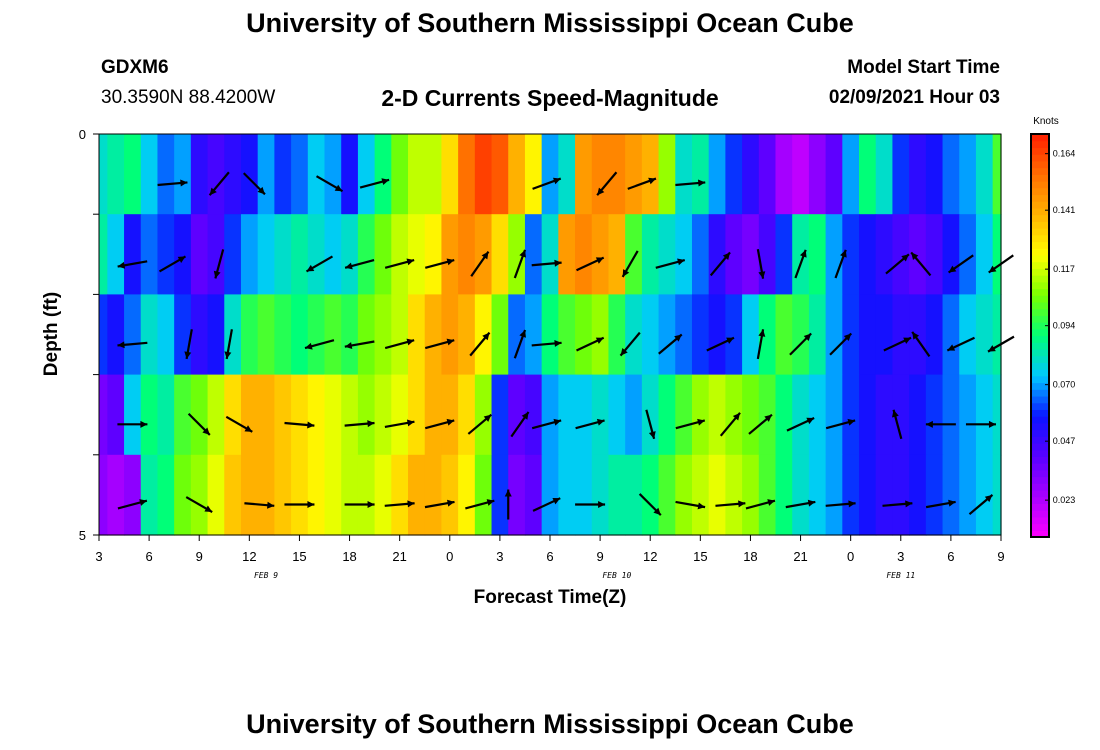  Describe the element at coordinates (900, 556) in the screenshot. I see `x-tick-label: 3` at that location.